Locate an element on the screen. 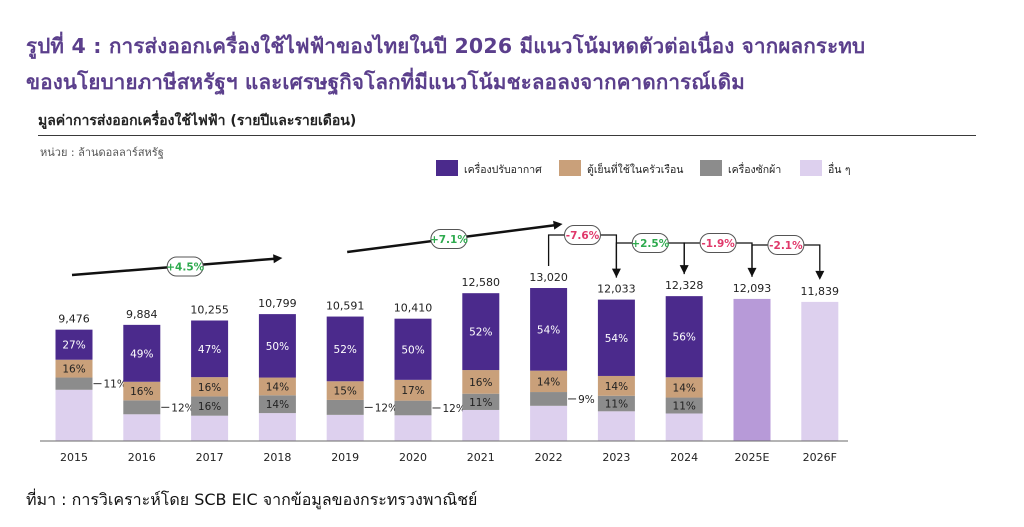 This screenshot has width=1024, height=527. bar-segment-washer-2023 is located at coordinates (616, 403).